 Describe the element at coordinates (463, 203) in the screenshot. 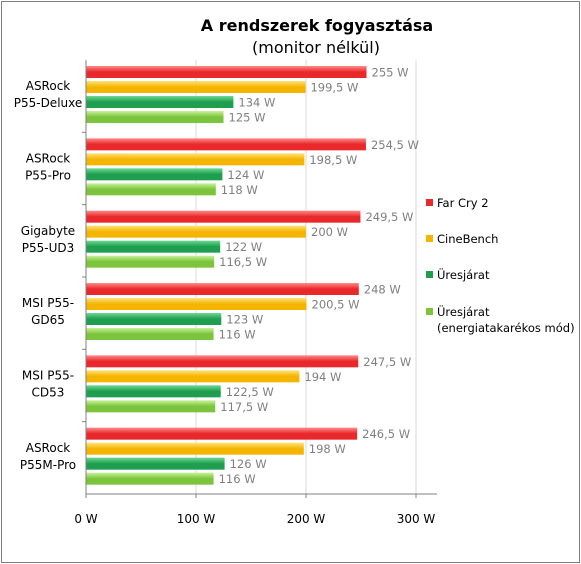

I see `legend-label: Far Cry 2` at that location.